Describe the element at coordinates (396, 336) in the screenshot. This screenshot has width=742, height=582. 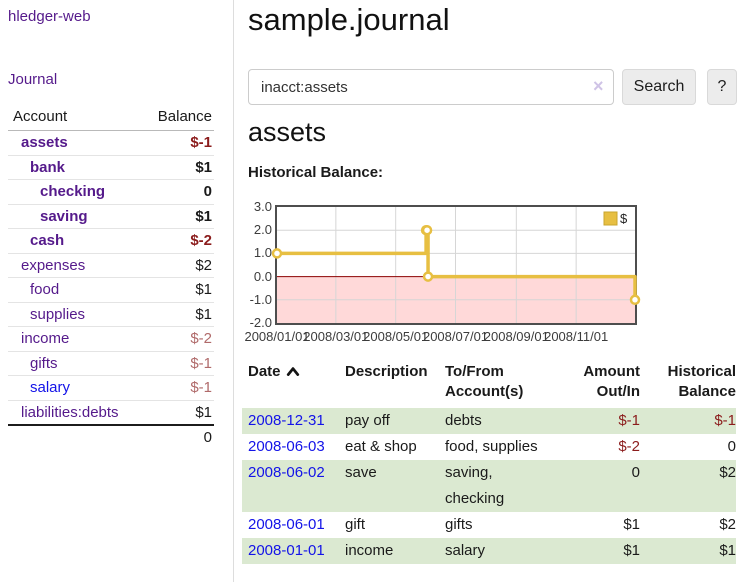
I see `x-axis-tick-label: 2008/05/01` at that location.